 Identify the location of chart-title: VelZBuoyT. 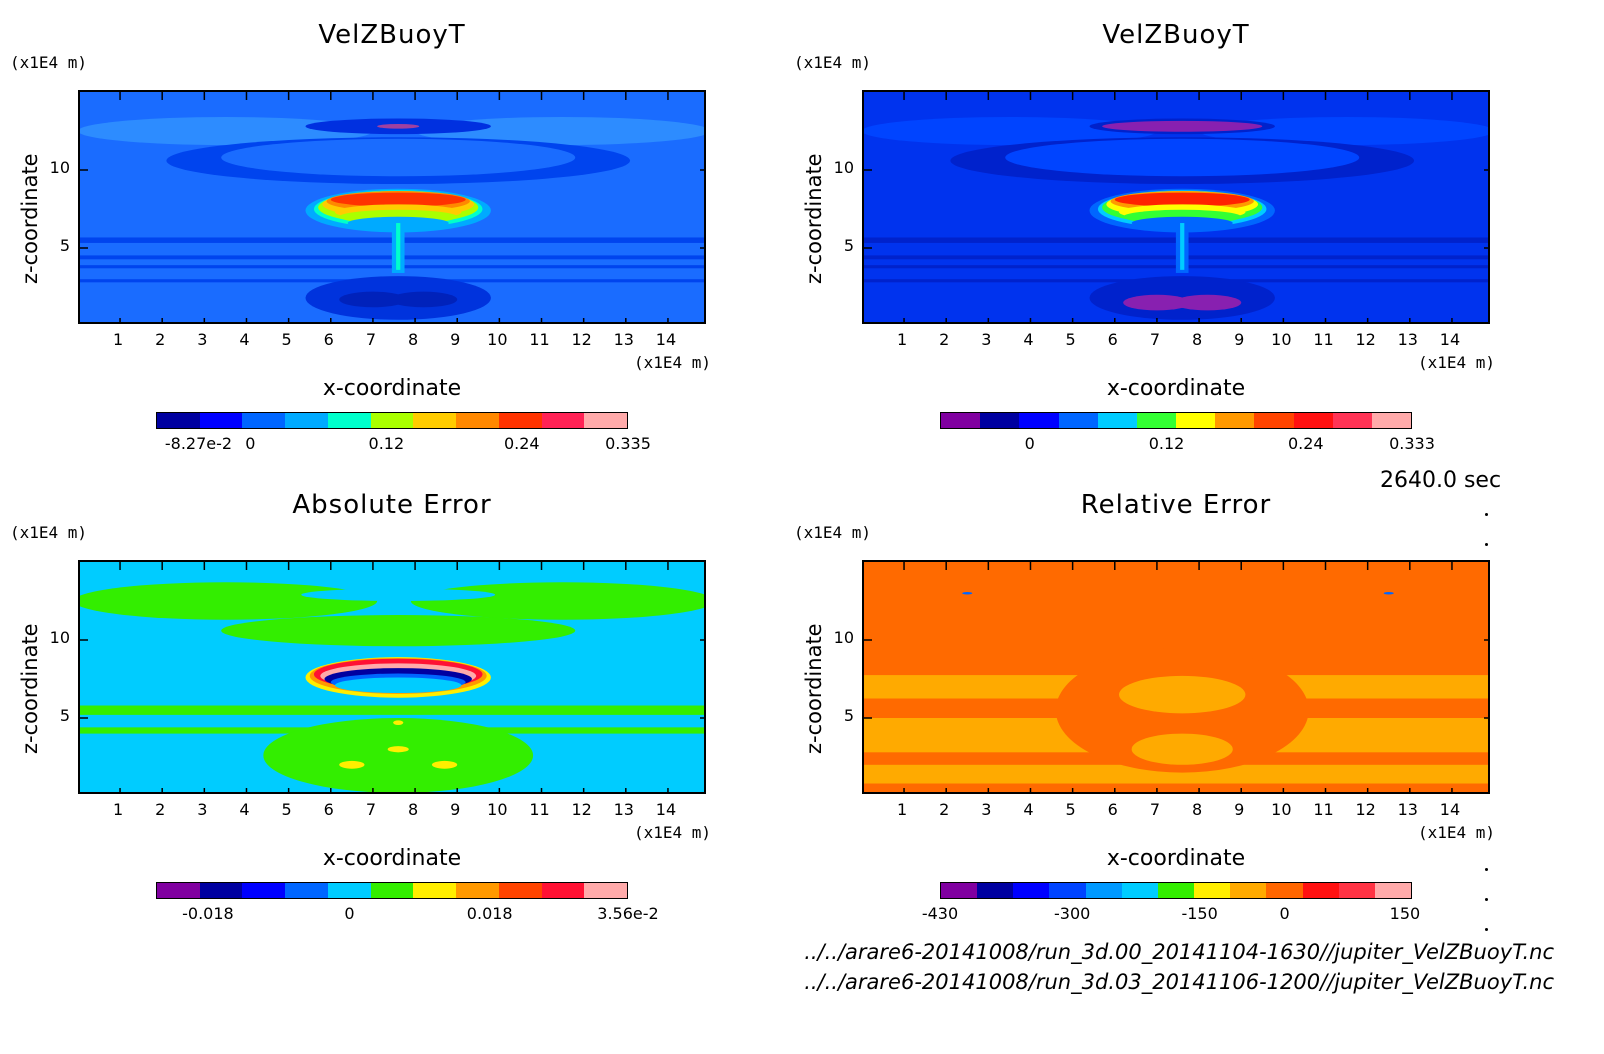
(1176, 35).